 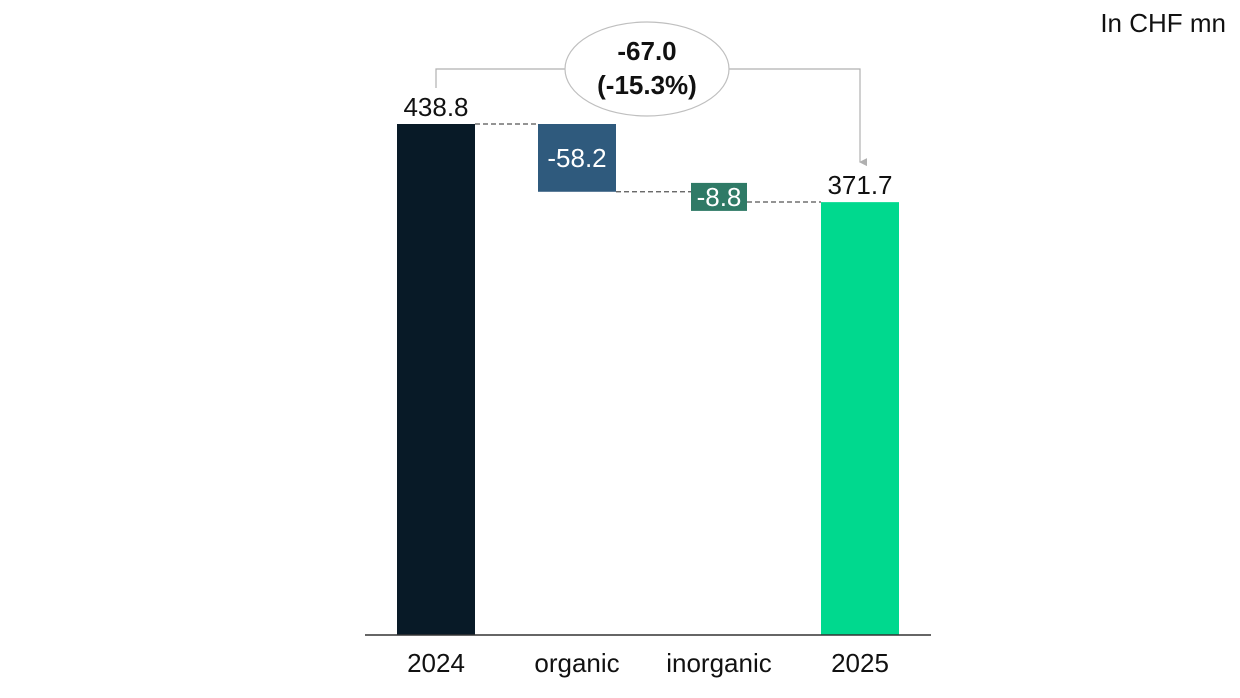 I want to click on bar-organic, so click(x=577, y=158).